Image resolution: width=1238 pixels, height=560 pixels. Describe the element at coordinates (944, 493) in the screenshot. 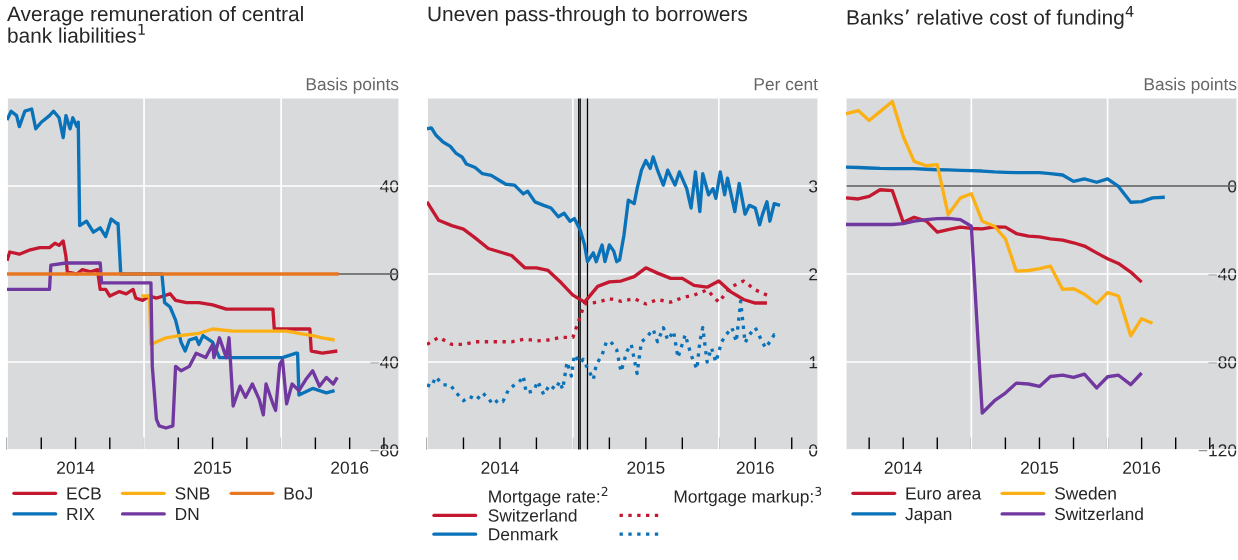

I see `legend-label: Euro area` at that location.